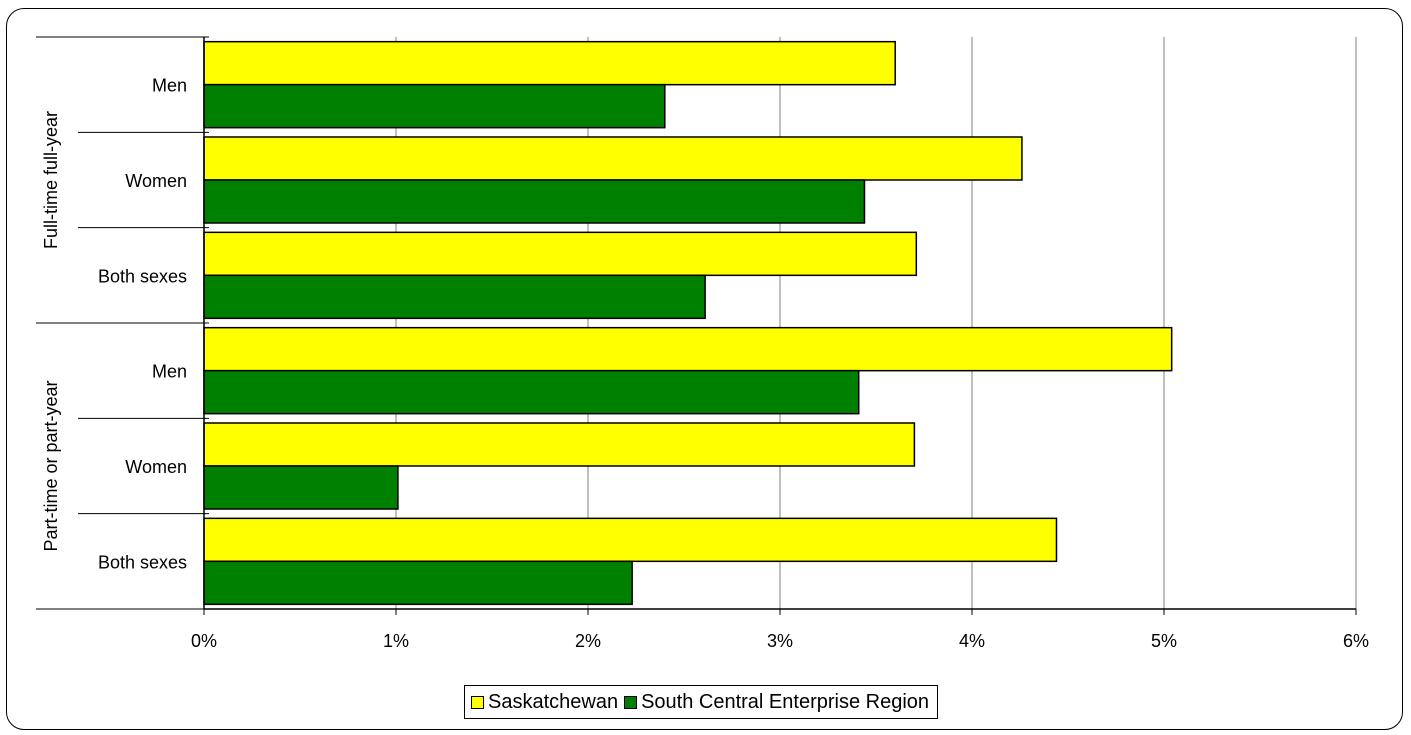 The width and height of the screenshot is (1411, 735). I want to click on legend-item-south-central: South Central Enterprise Region, so click(776, 702).